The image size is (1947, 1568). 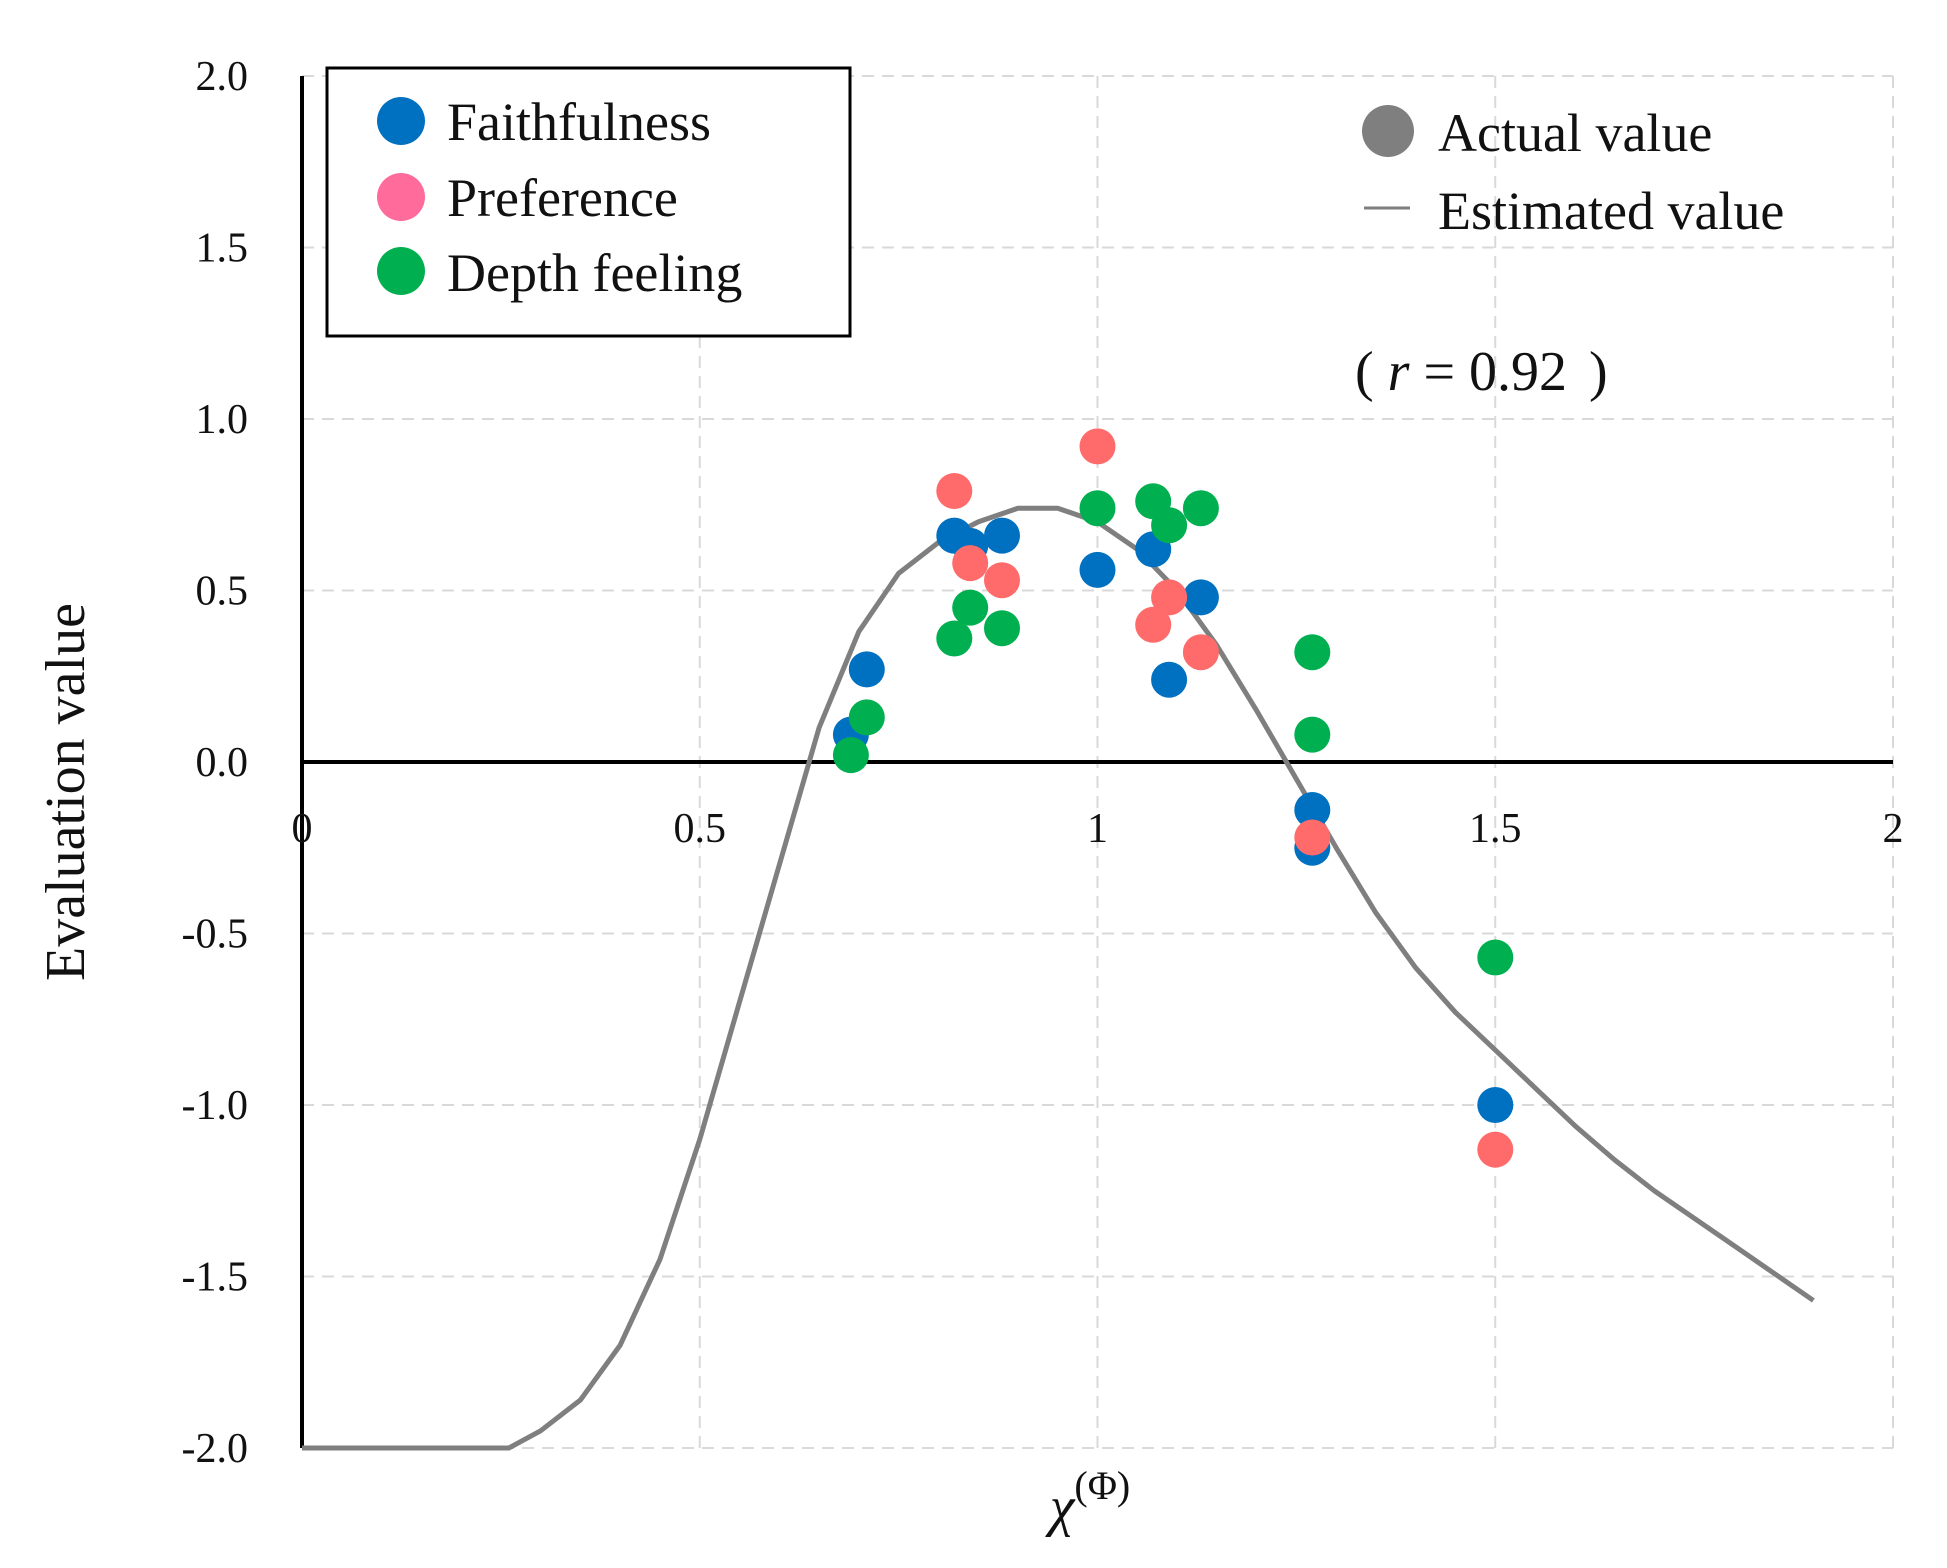 What do you see at coordinates (1399, 372) in the screenshot?
I see `annotation-r-symbol: r` at bounding box center [1399, 372].